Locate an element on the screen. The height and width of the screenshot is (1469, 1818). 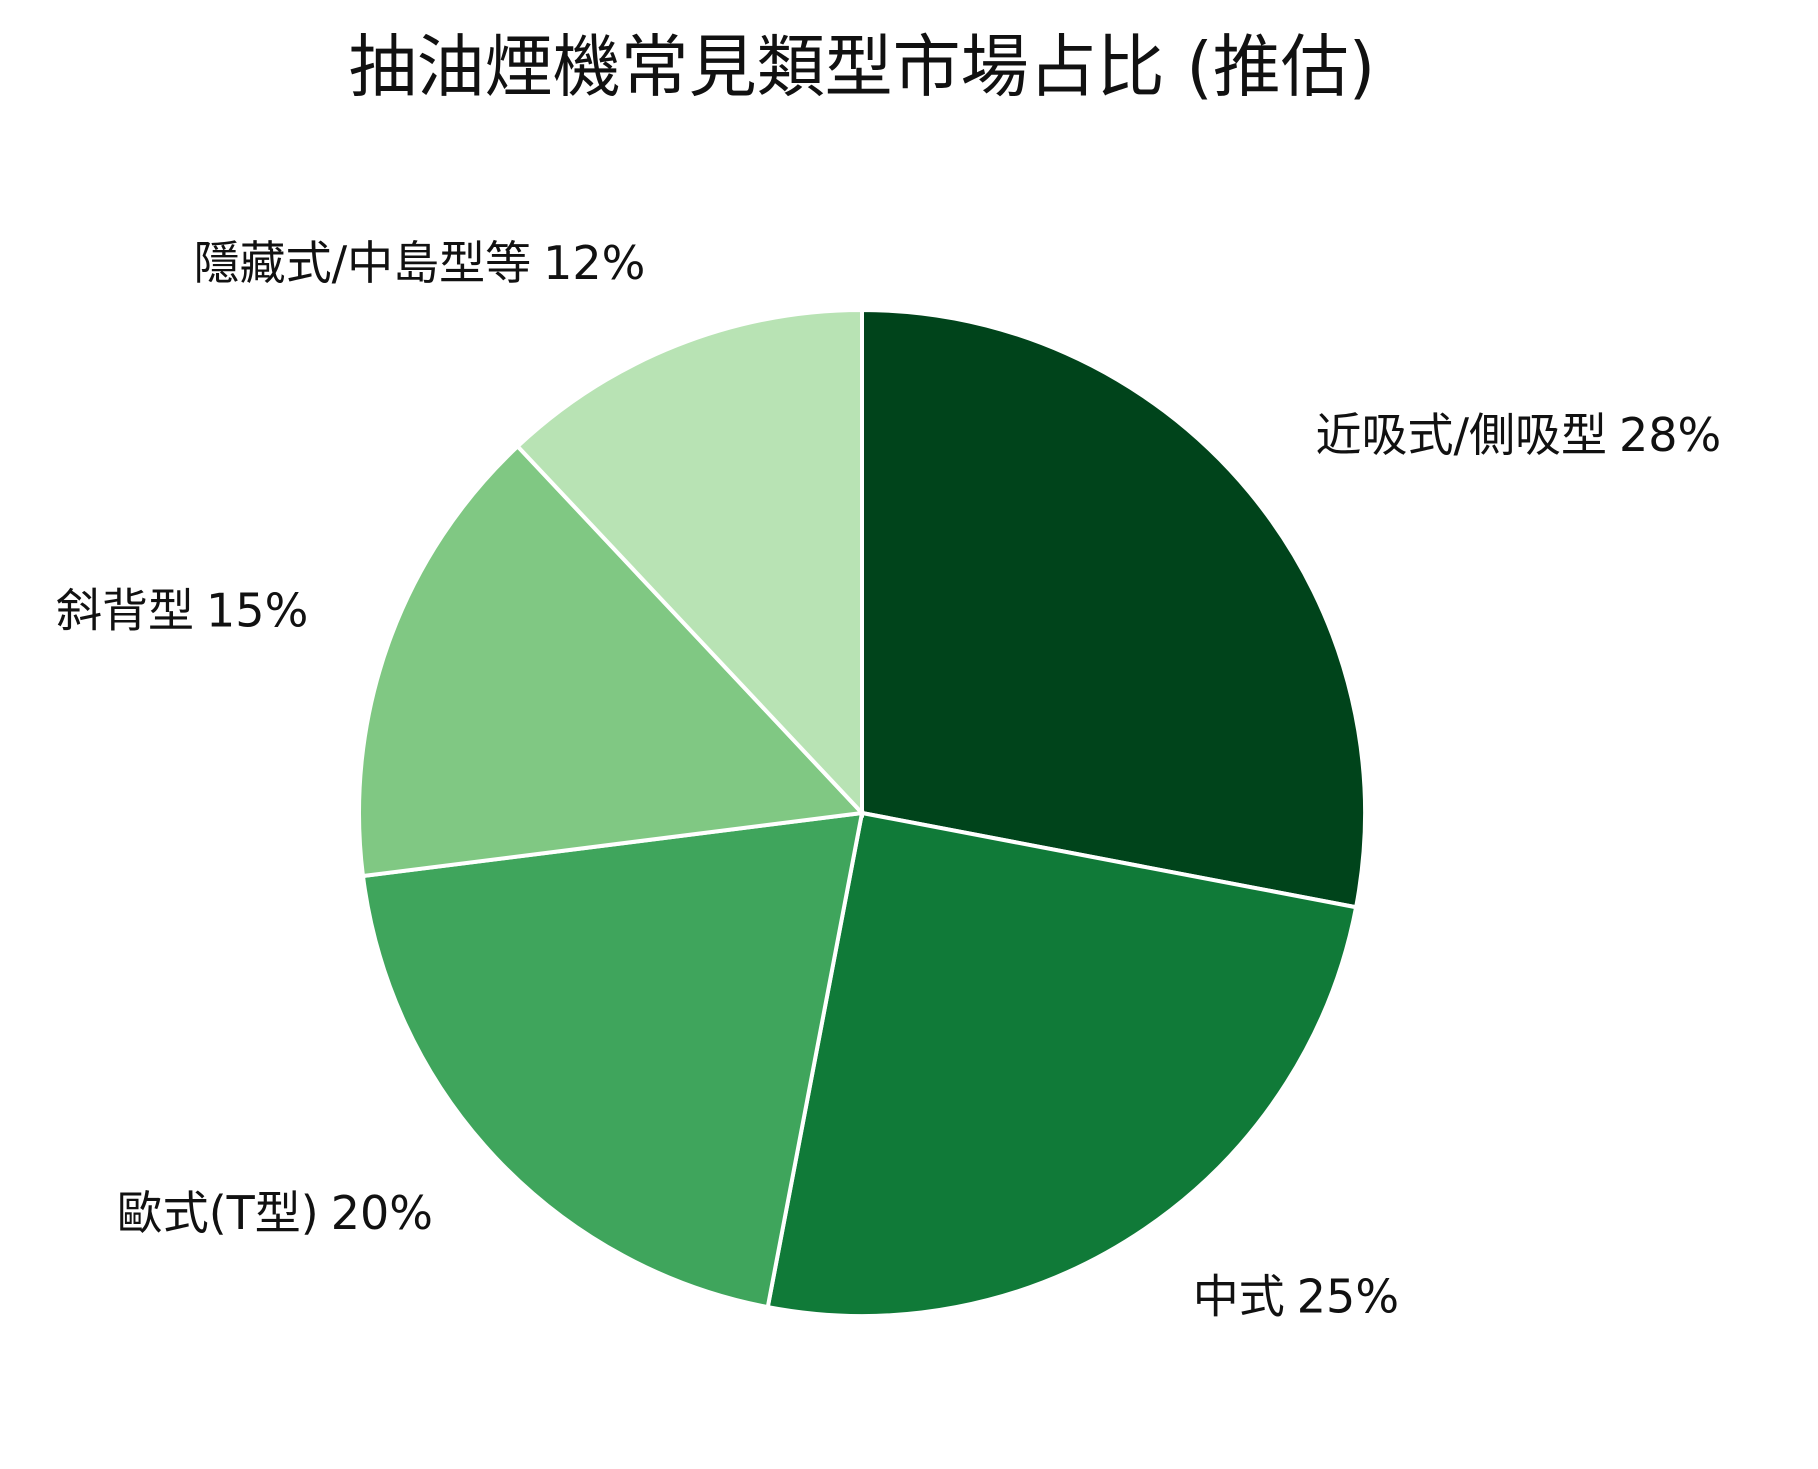
value-label: 28% is located at coordinates (1670, 434).